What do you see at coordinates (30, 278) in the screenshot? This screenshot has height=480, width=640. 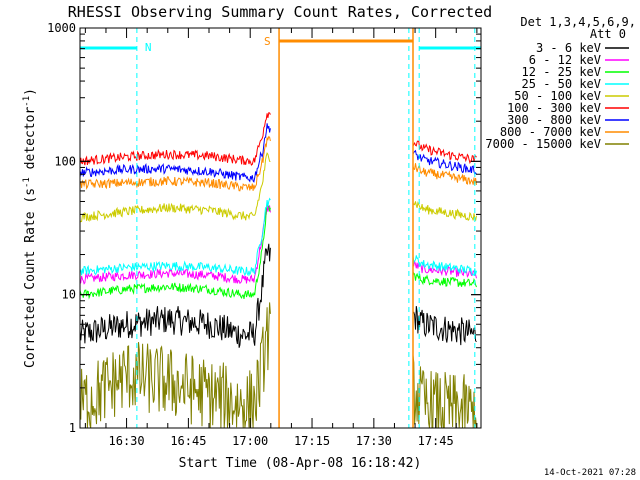 I see `y-axis-label-part1: Corrected Count Rate (s` at bounding box center [30, 278].